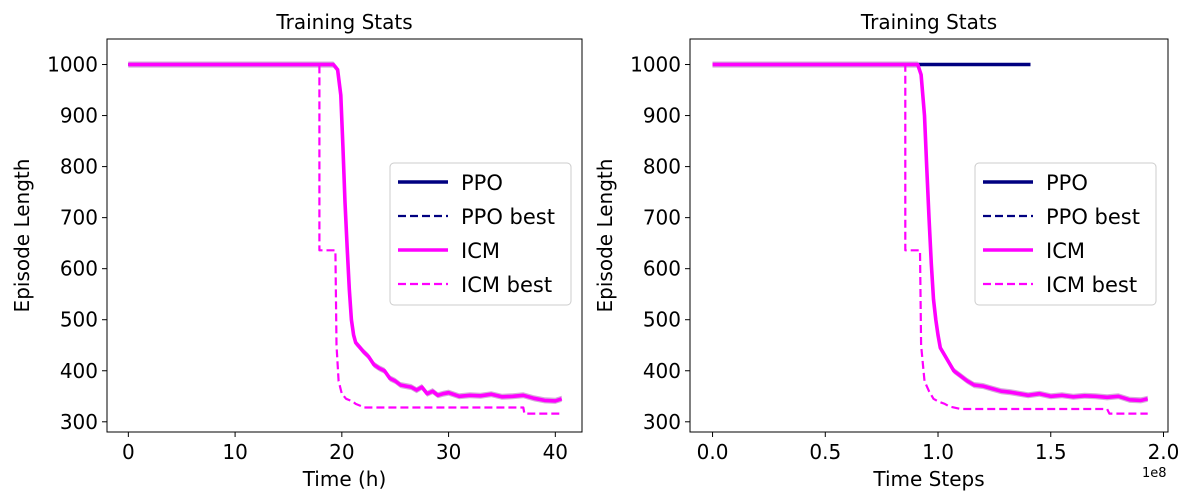 This screenshot has width=1200, height=500. Describe the element at coordinates (341, 452) in the screenshot. I see `x-tick-label: 20` at that location.